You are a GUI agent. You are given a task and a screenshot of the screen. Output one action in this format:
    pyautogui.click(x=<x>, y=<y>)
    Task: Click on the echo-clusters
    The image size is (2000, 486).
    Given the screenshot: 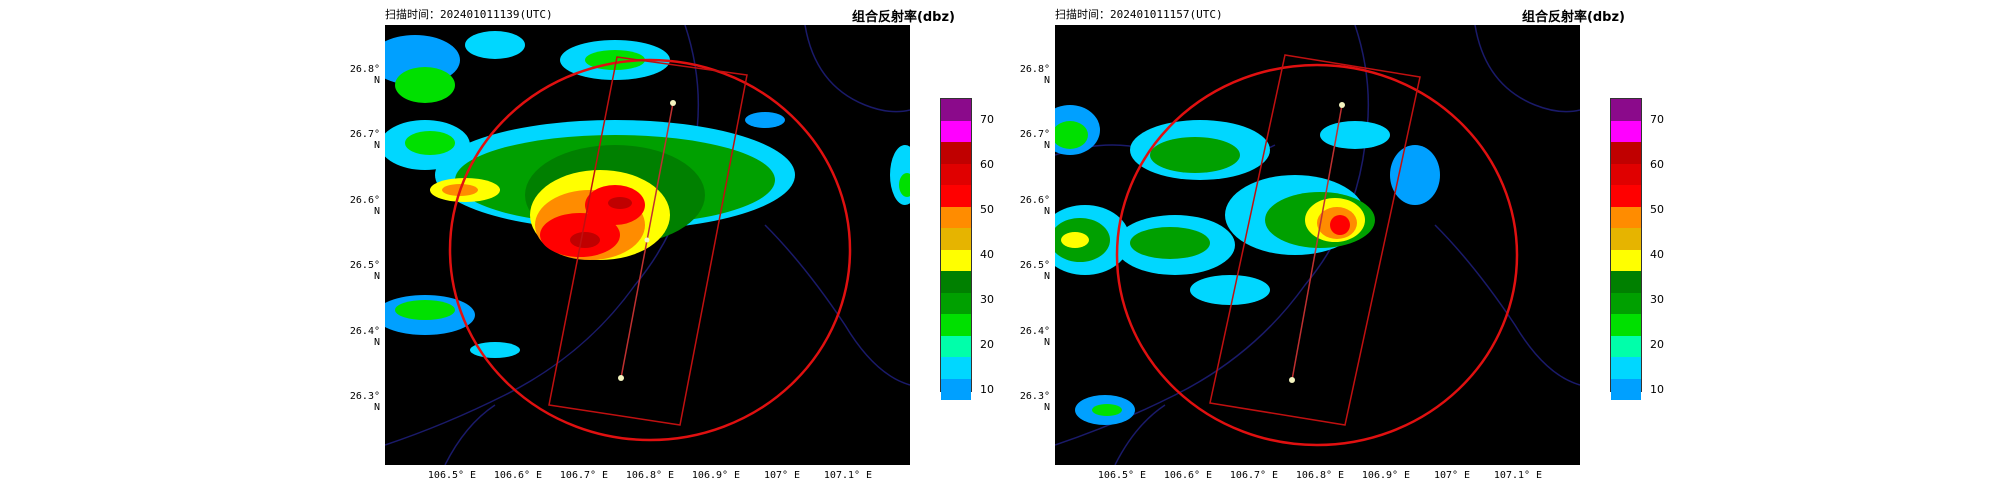 What is the action you would take?
    pyautogui.click(x=1247, y=265)
    